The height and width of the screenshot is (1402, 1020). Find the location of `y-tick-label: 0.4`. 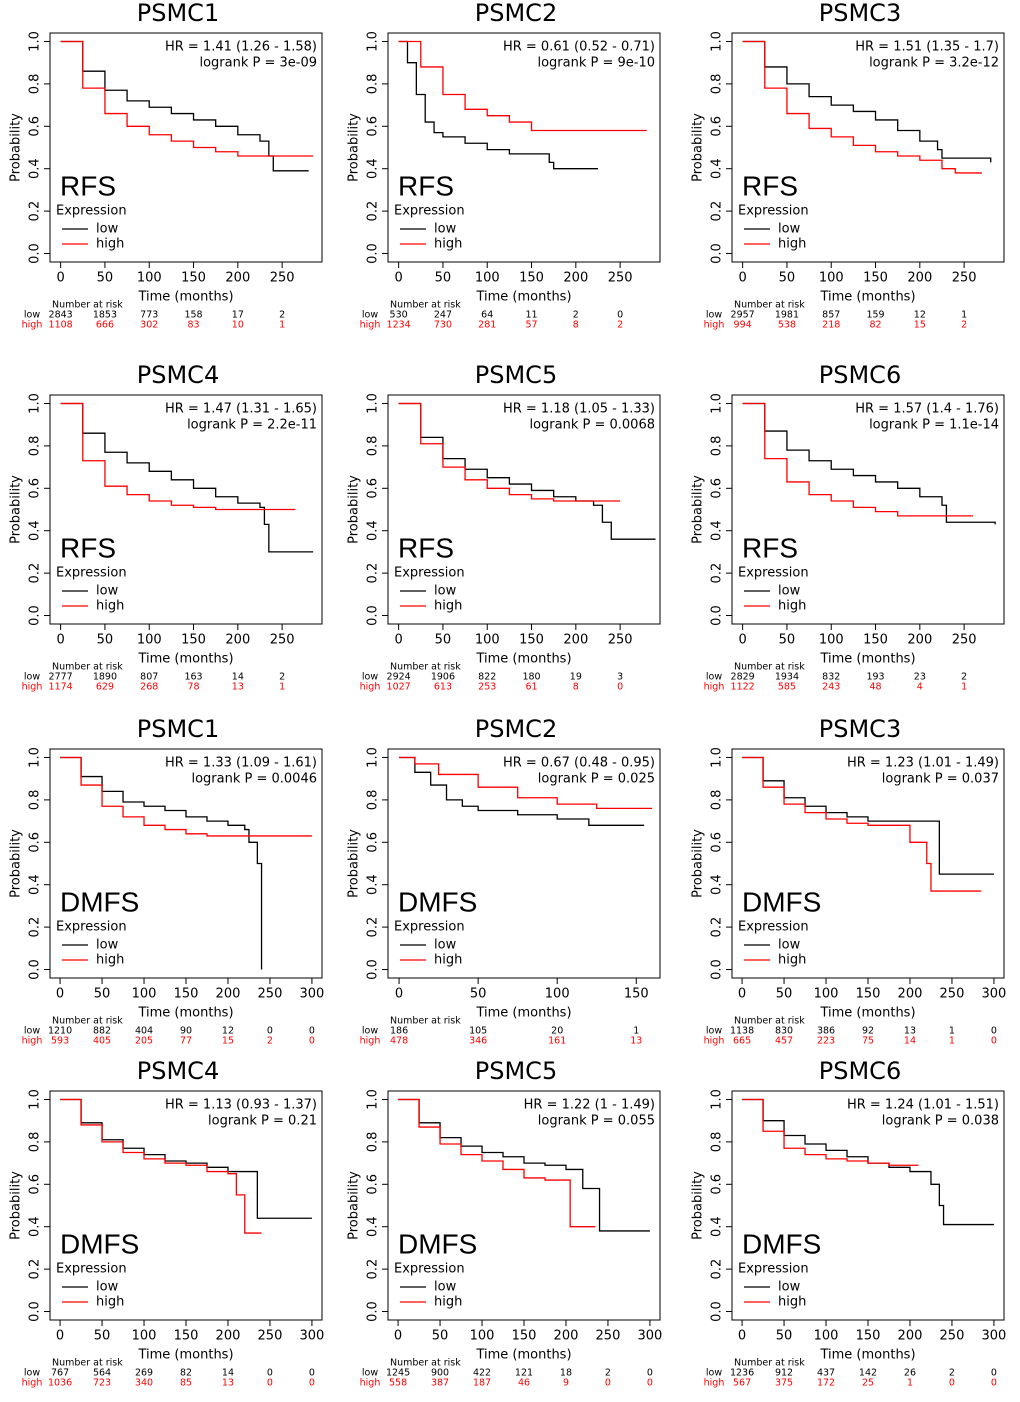

y-tick-label: 0.4 is located at coordinates (717, 168).